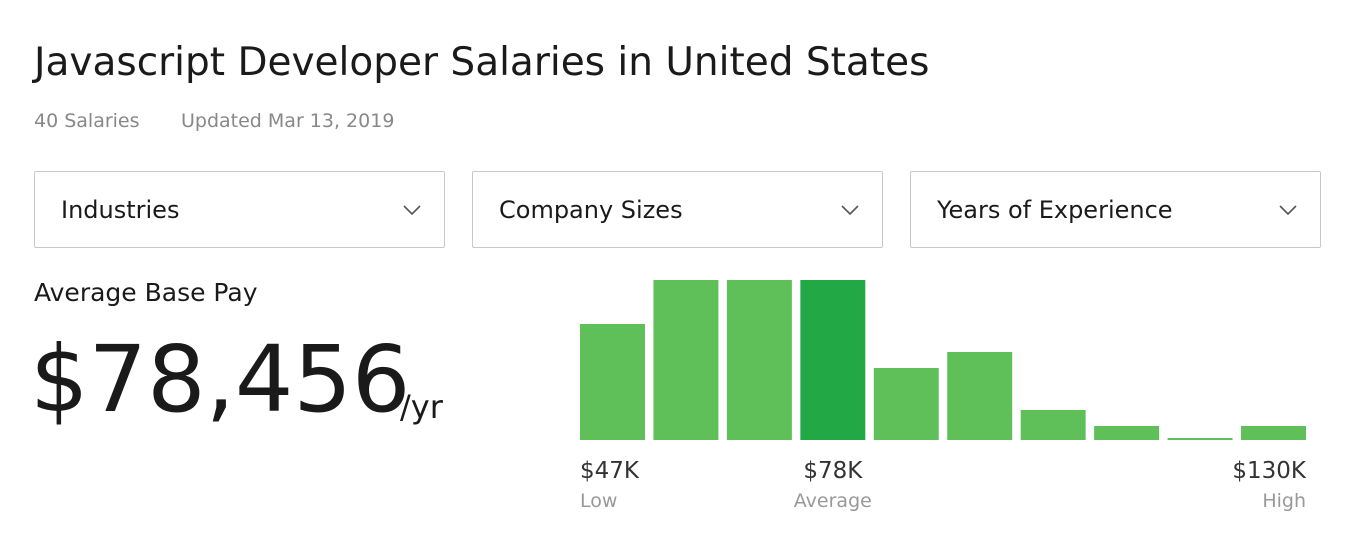 The width and height of the screenshot is (1352, 534). What do you see at coordinates (87, 121) in the screenshot?
I see `salary-count: 40 Salaries` at bounding box center [87, 121].